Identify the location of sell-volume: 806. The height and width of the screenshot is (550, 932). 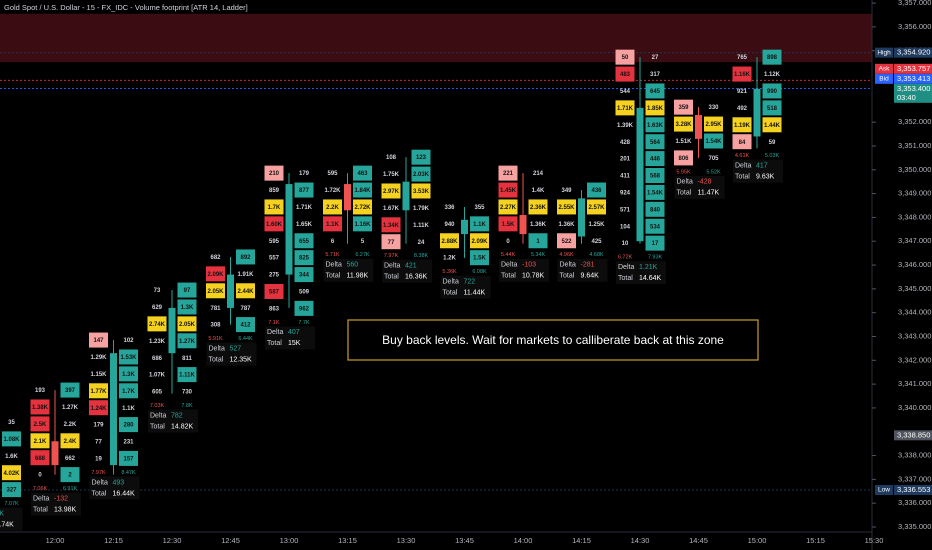
(683, 159).